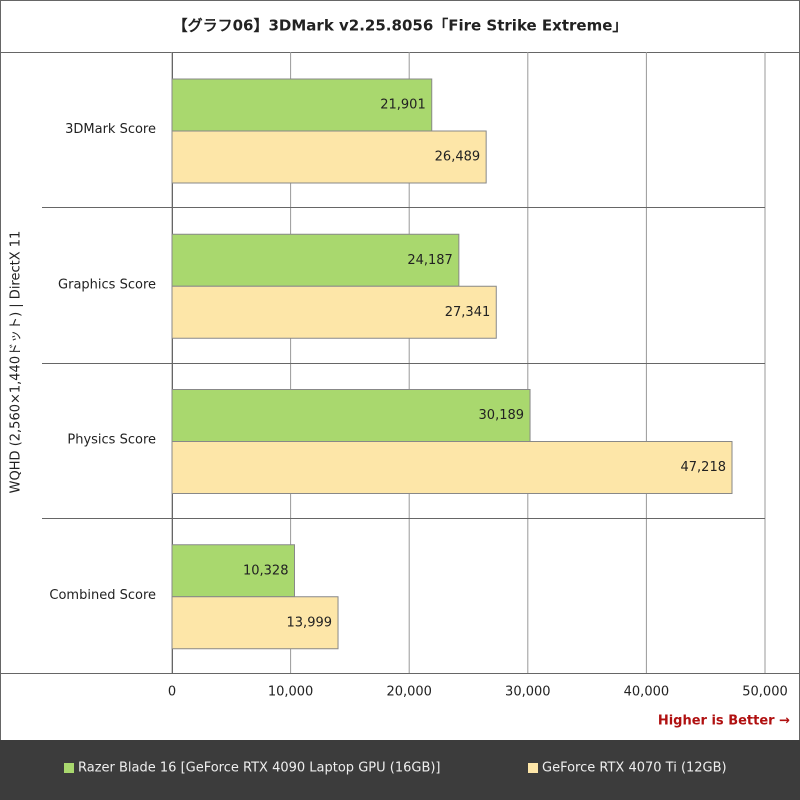 The height and width of the screenshot is (800, 800). Describe the element at coordinates (403, 105) in the screenshot. I see `value-label: 21,901` at that location.